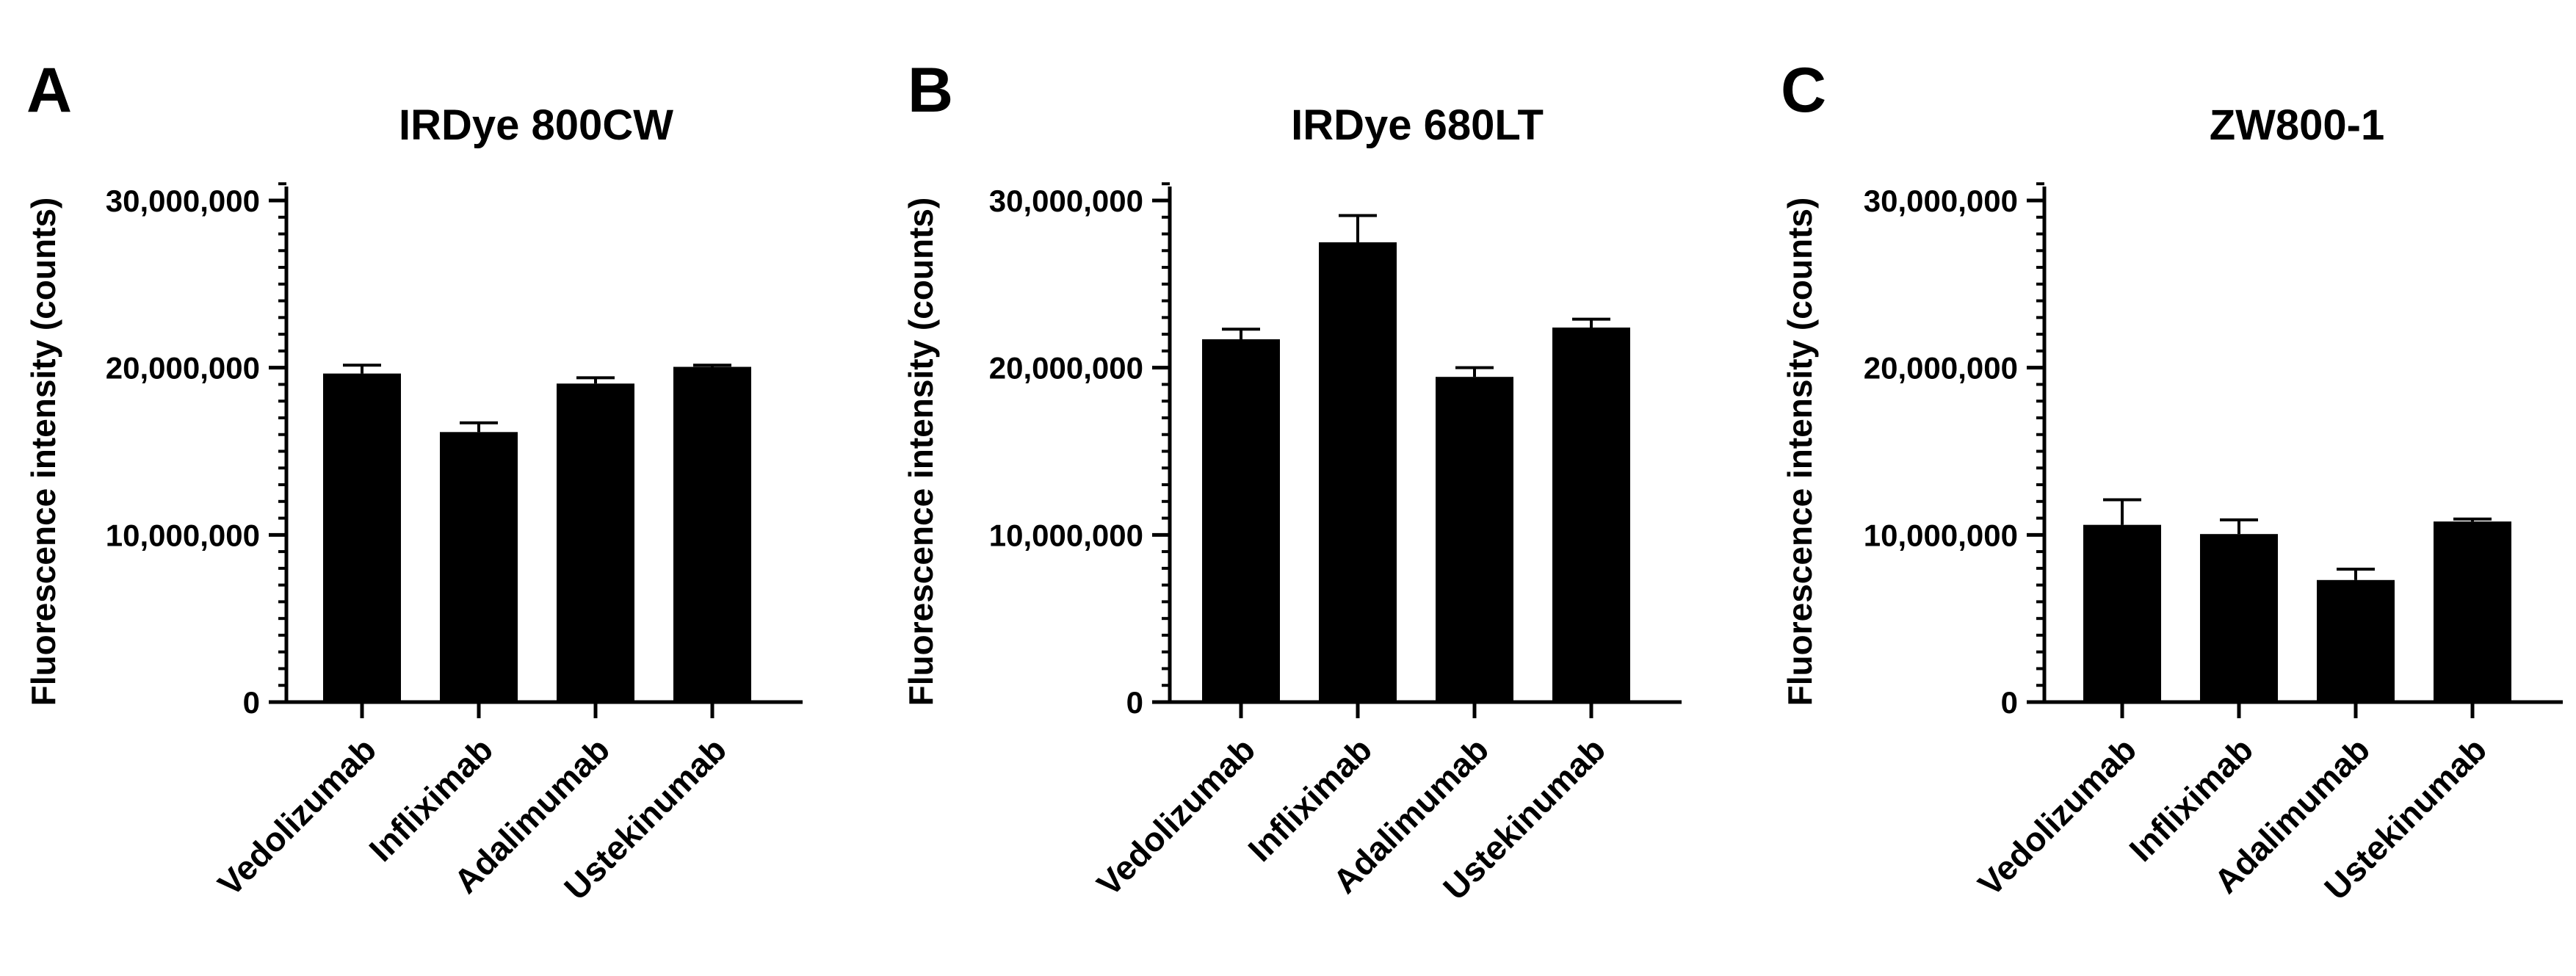 Image resolution: width=2576 pixels, height=976 pixels. I want to click on panel-letter: A, so click(49, 90).